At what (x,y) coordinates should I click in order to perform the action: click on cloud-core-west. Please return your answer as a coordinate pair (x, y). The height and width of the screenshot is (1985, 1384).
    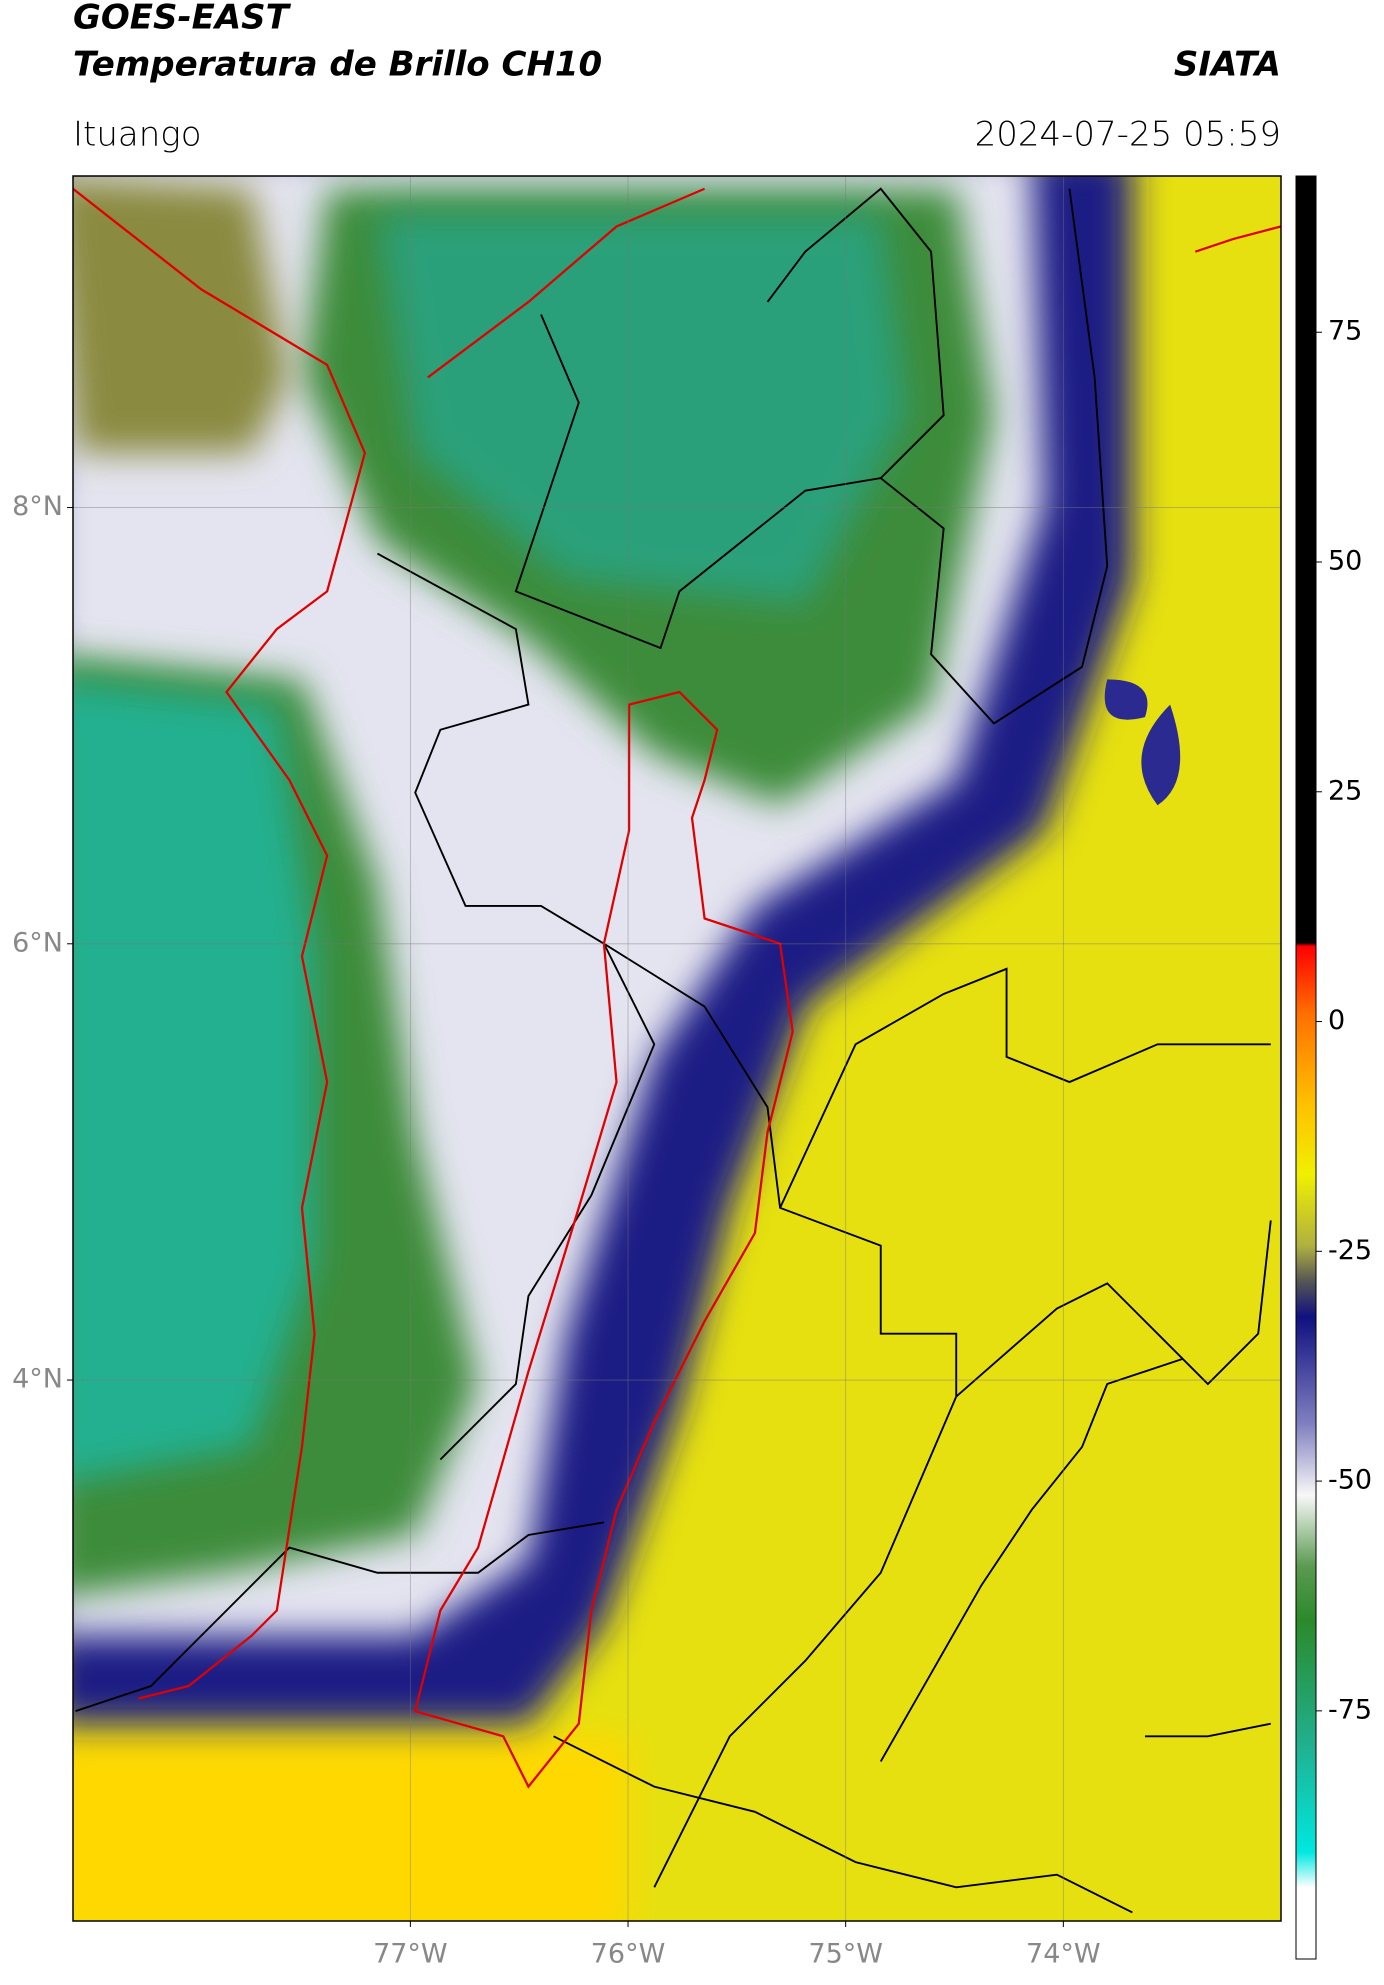
    Looking at the image, I should click on (194, 1081).